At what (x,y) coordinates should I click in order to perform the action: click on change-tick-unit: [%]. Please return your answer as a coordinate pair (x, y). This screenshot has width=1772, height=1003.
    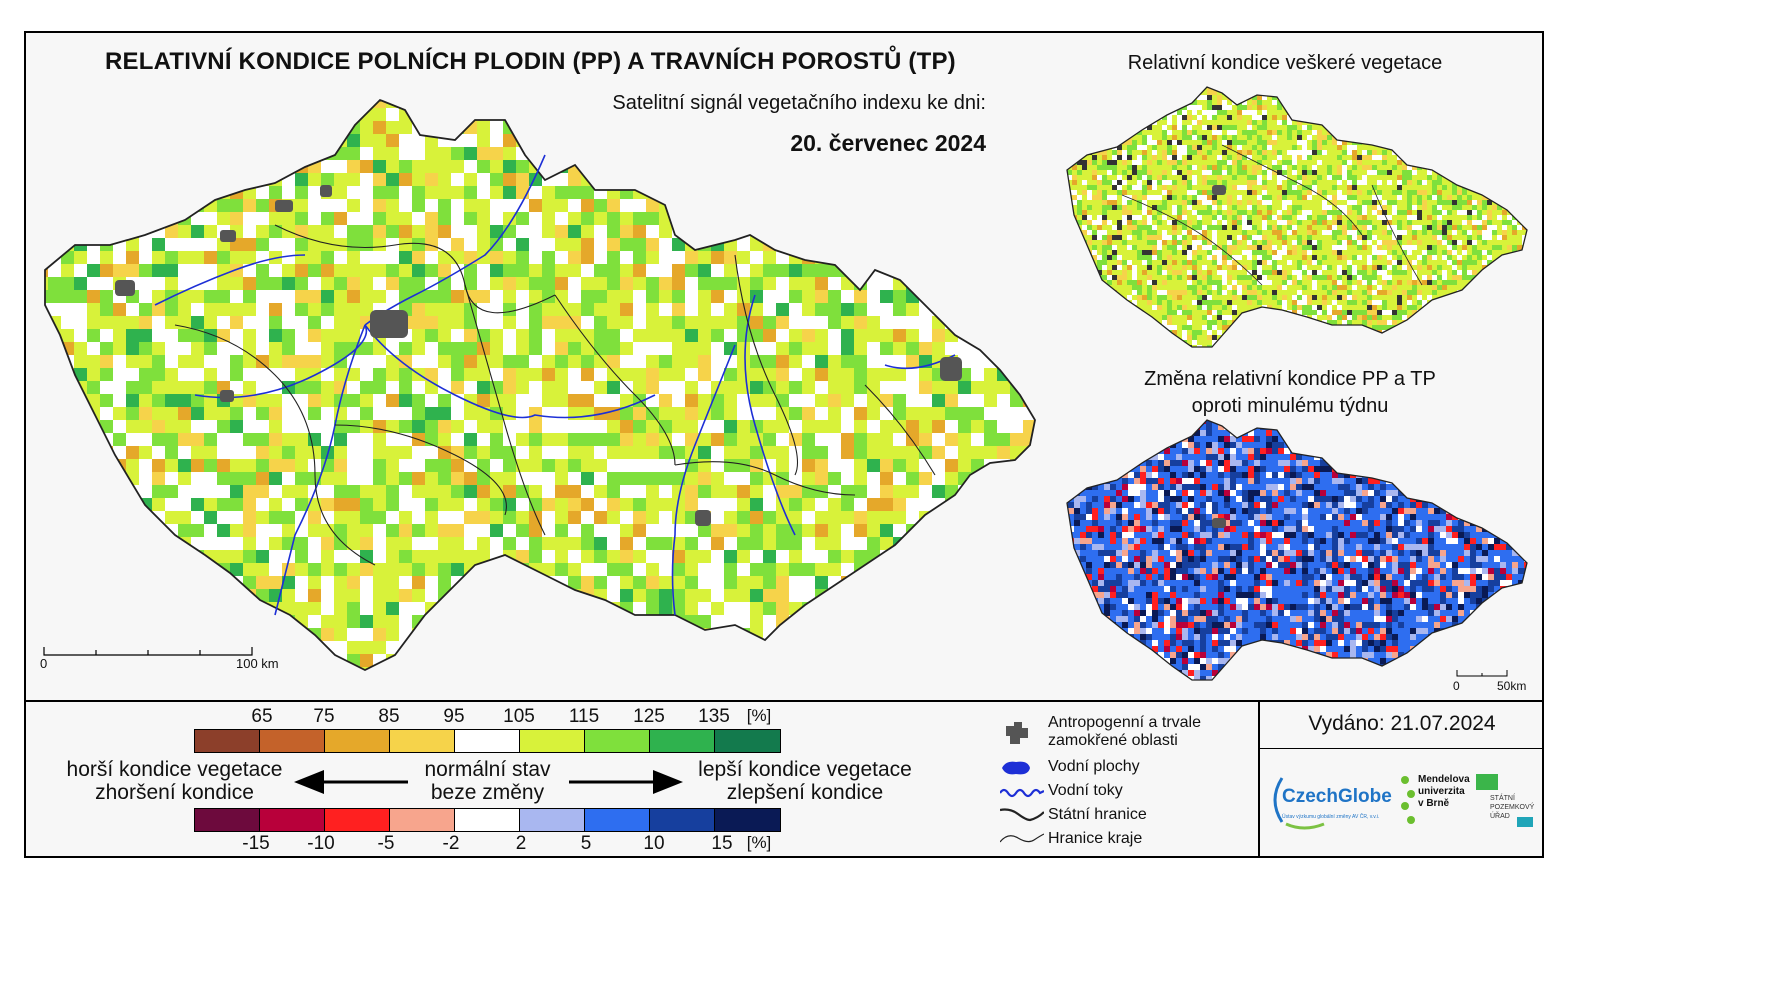
    Looking at the image, I should click on (759, 842).